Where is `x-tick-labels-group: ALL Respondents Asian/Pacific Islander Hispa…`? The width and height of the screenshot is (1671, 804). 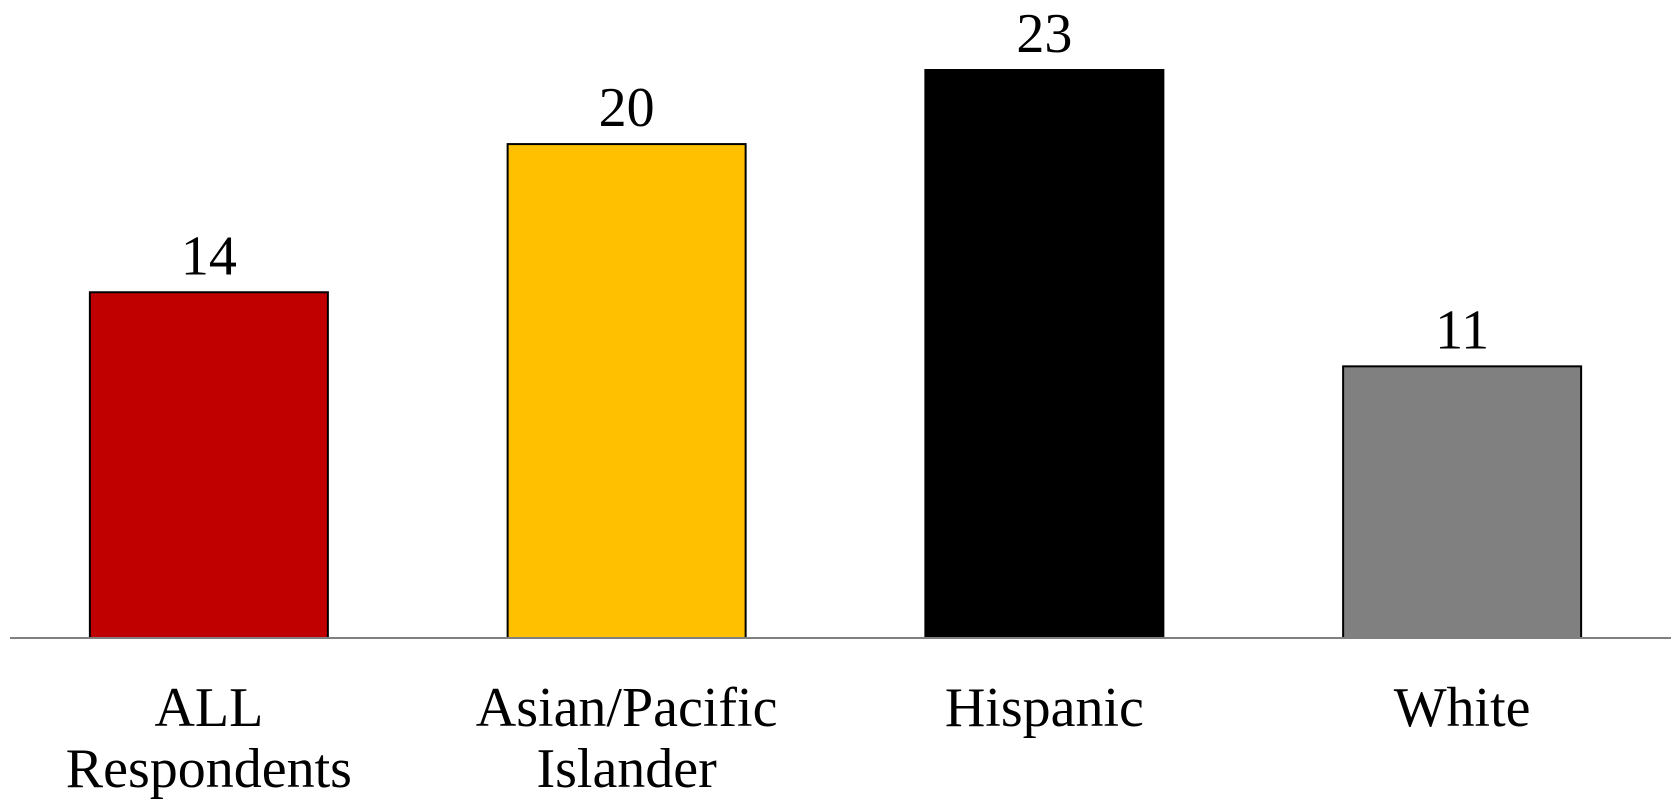
x-tick-labels-group: ALL Respondents Asian/Pacific Islander Hispa… is located at coordinates (798, 738).